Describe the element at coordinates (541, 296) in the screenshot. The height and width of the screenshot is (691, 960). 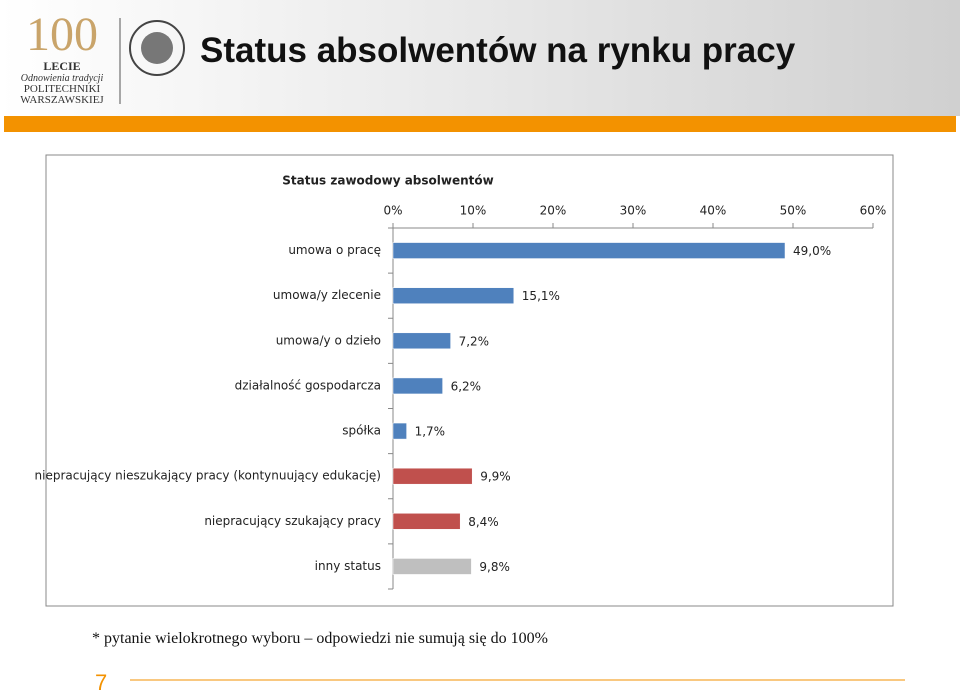
I see `value-label: 15,1%` at that location.